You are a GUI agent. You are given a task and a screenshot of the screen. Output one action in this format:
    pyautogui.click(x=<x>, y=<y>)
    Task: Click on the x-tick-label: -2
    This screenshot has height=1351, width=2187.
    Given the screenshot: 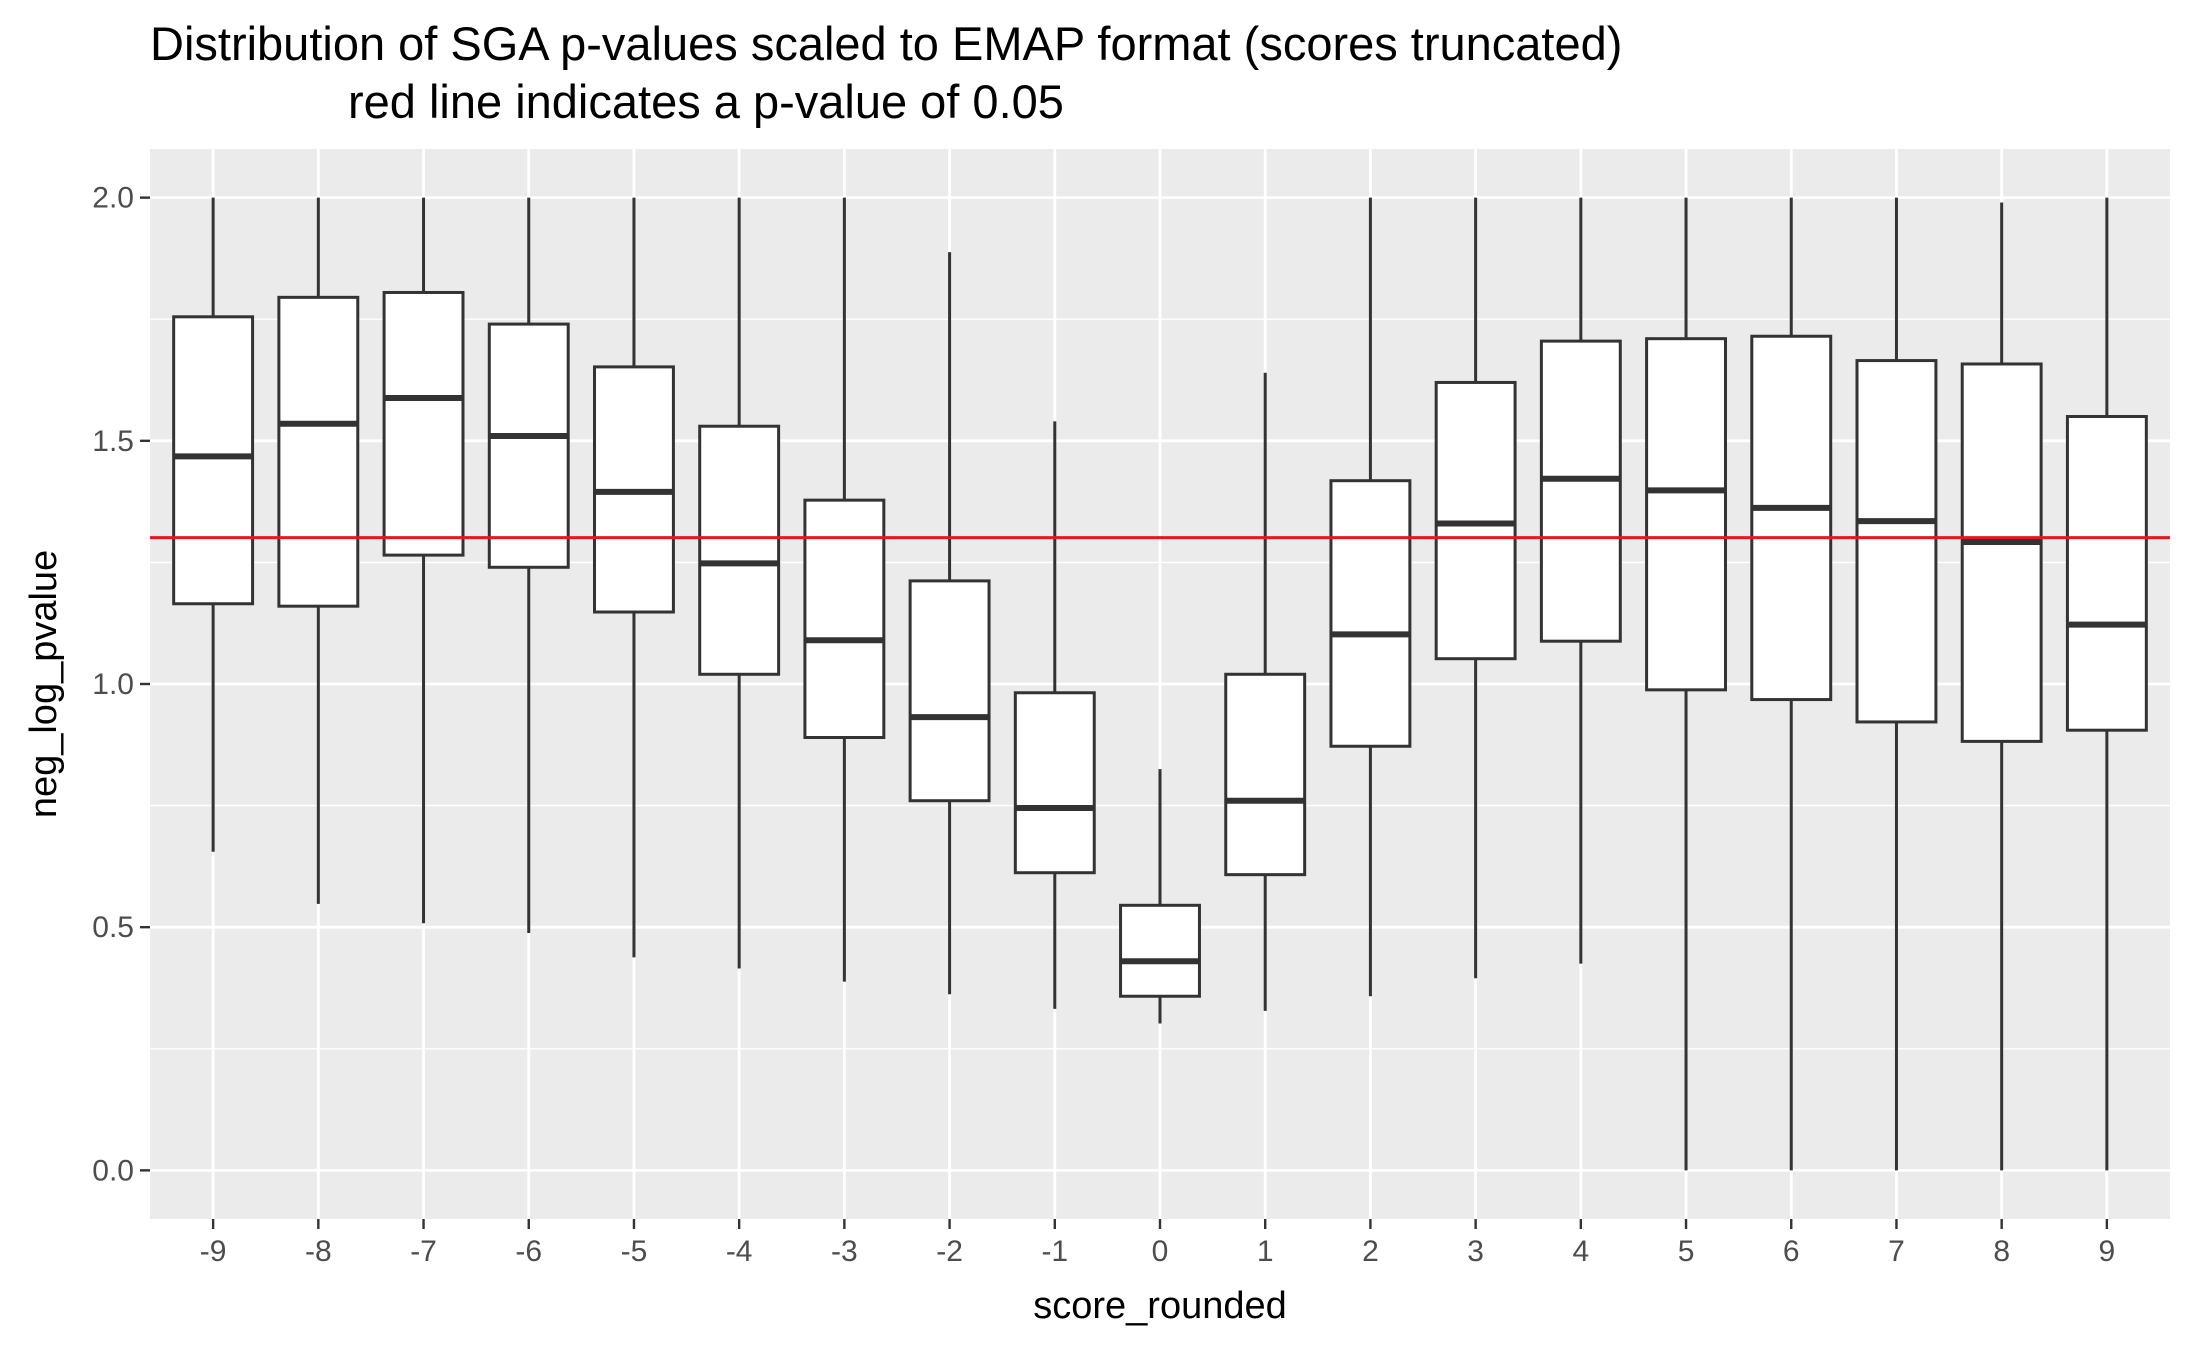 What is the action you would take?
    pyautogui.click(x=949, y=1251)
    